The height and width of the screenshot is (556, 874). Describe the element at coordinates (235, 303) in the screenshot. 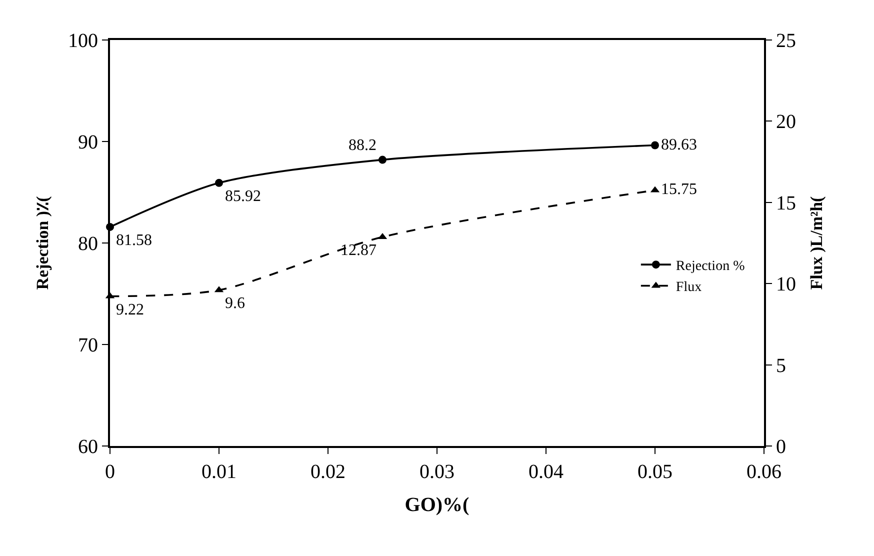

I see `data-label: 9.6` at that location.